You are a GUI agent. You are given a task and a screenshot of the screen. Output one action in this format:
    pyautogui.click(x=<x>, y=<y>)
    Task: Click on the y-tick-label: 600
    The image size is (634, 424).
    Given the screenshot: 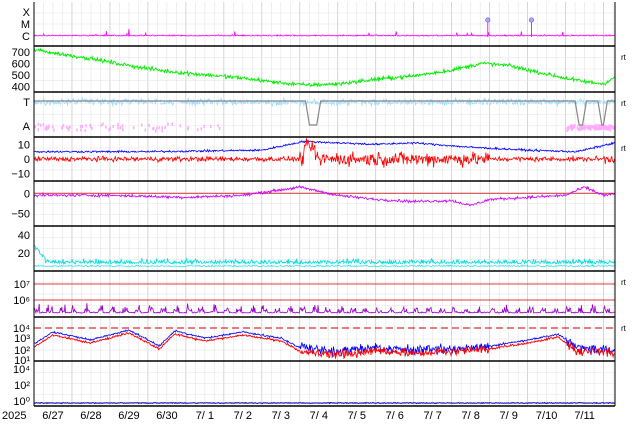 What is the action you would take?
    pyautogui.click(x=21, y=64)
    